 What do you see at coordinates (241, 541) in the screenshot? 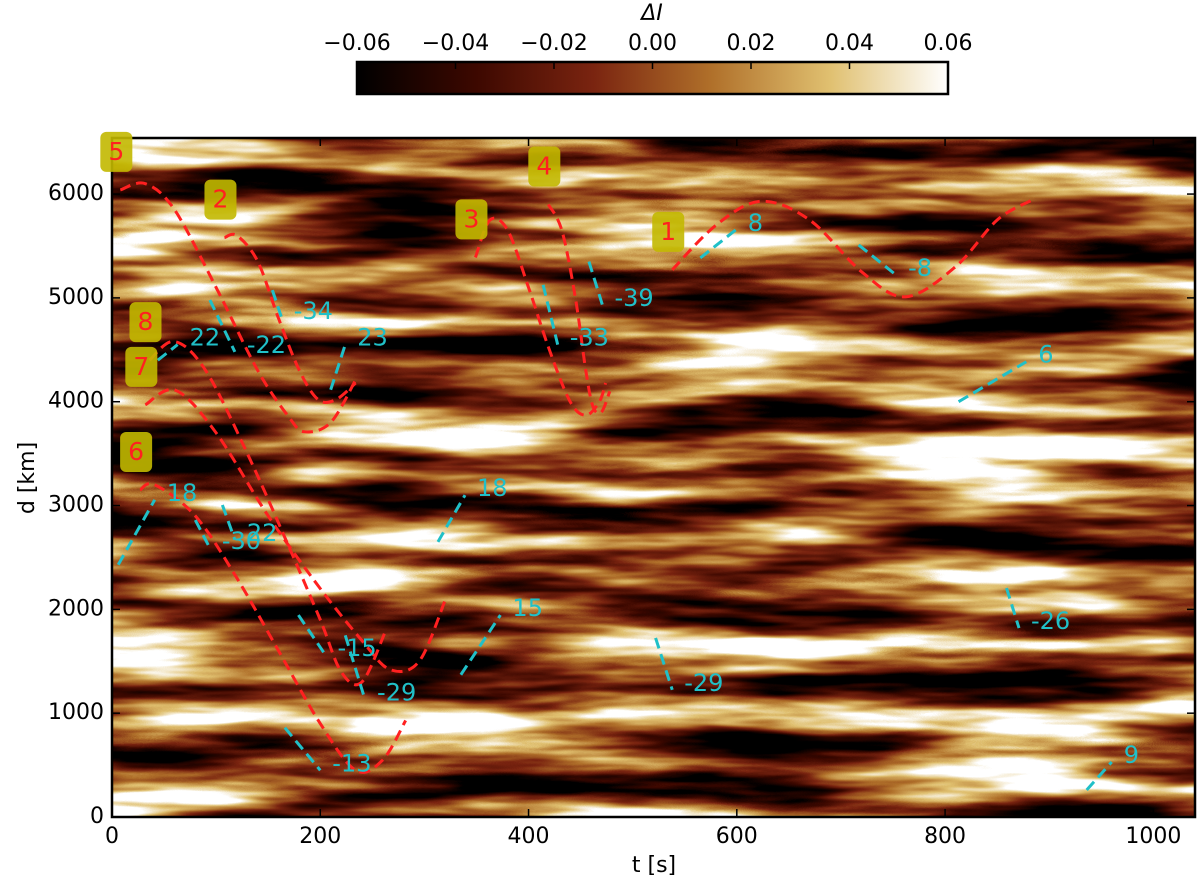
I see `slope-label: -30` at bounding box center [241, 541].